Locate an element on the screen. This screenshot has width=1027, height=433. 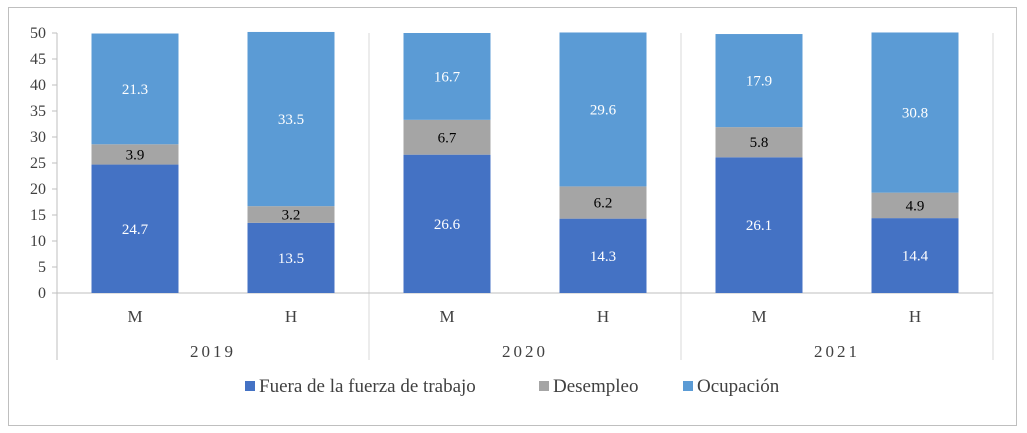
x-group-label: 2020 is located at coordinates (525, 351).